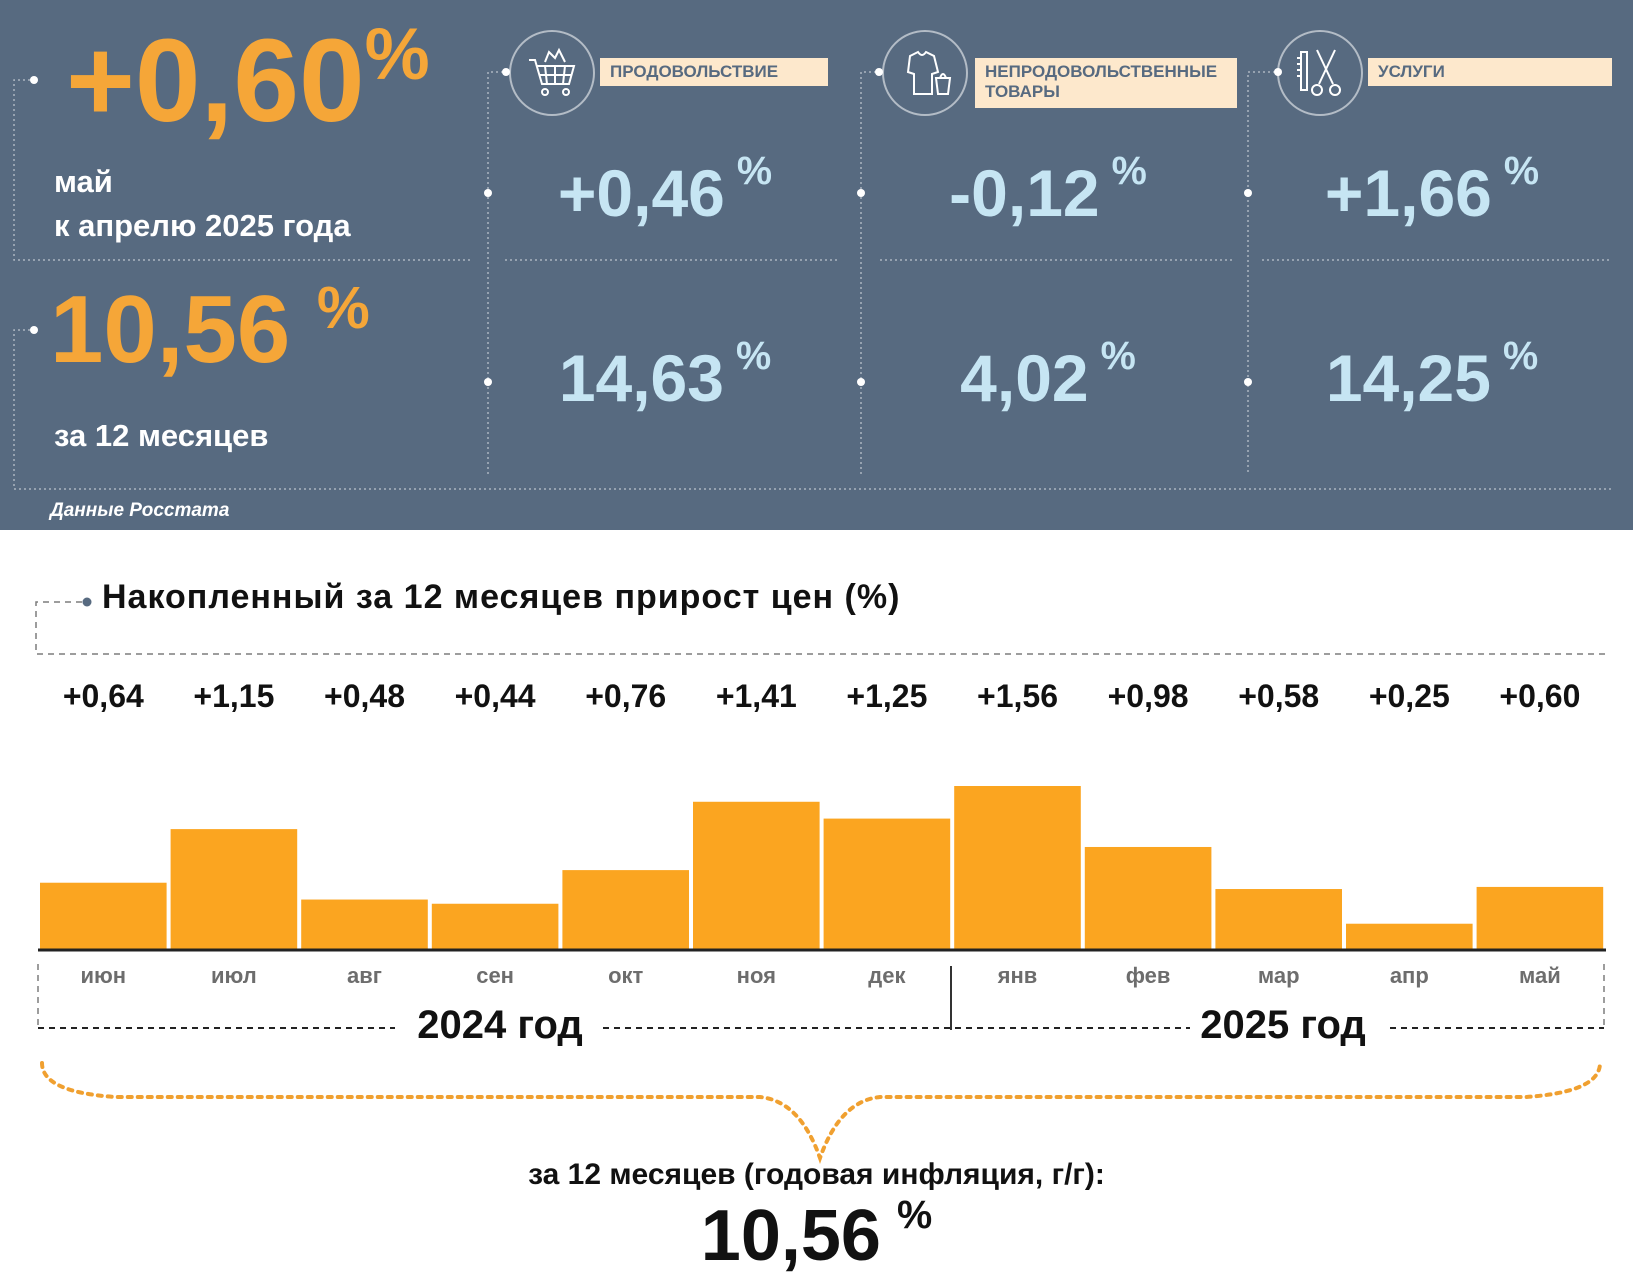 The image size is (1633, 1285). What do you see at coordinates (1048, 189) in the screenshot?
I see `category-nonfood-monthly: -0,12%` at bounding box center [1048, 189].